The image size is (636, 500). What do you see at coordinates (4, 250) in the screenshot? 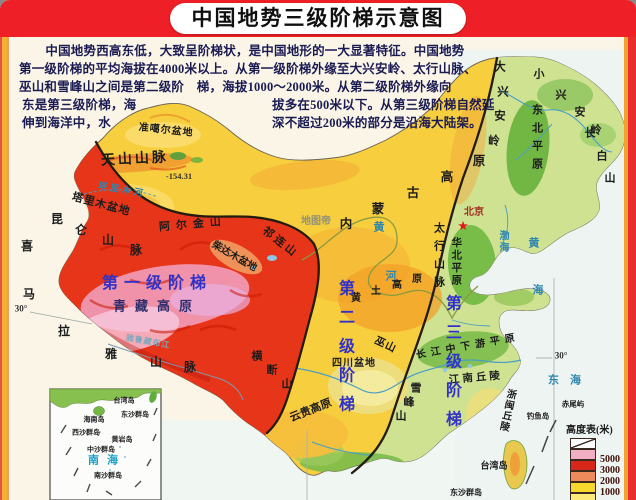
I see `left-border-strip` at bounding box center [4, 250].